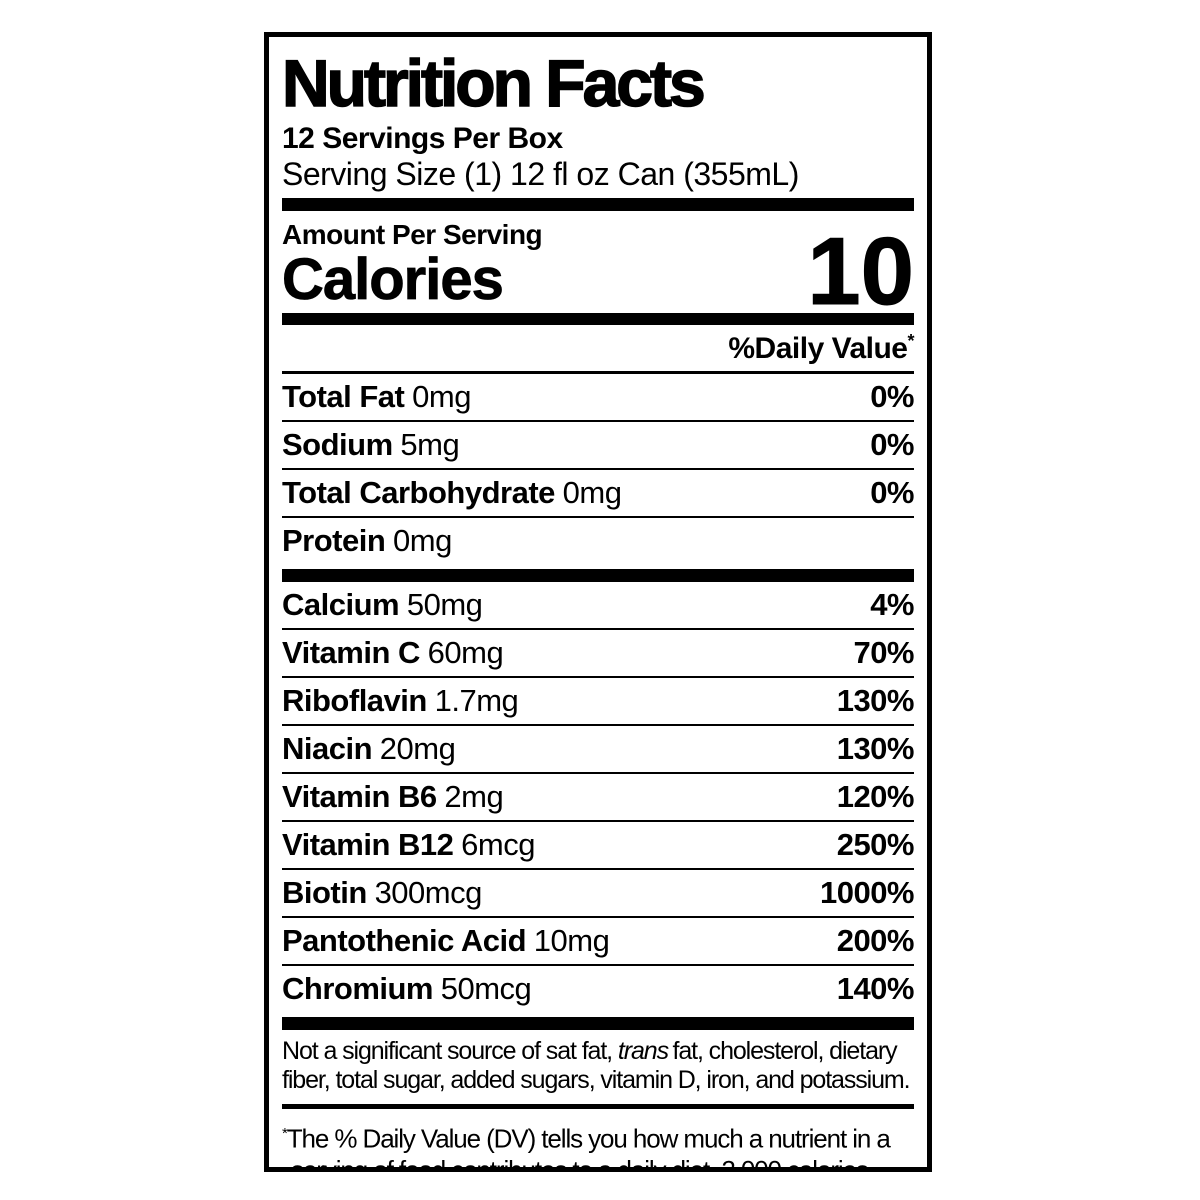 The width and height of the screenshot is (1200, 1200). I want to click on nutrient-name-amount: Vitamin B12 6mcg, so click(408, 845).